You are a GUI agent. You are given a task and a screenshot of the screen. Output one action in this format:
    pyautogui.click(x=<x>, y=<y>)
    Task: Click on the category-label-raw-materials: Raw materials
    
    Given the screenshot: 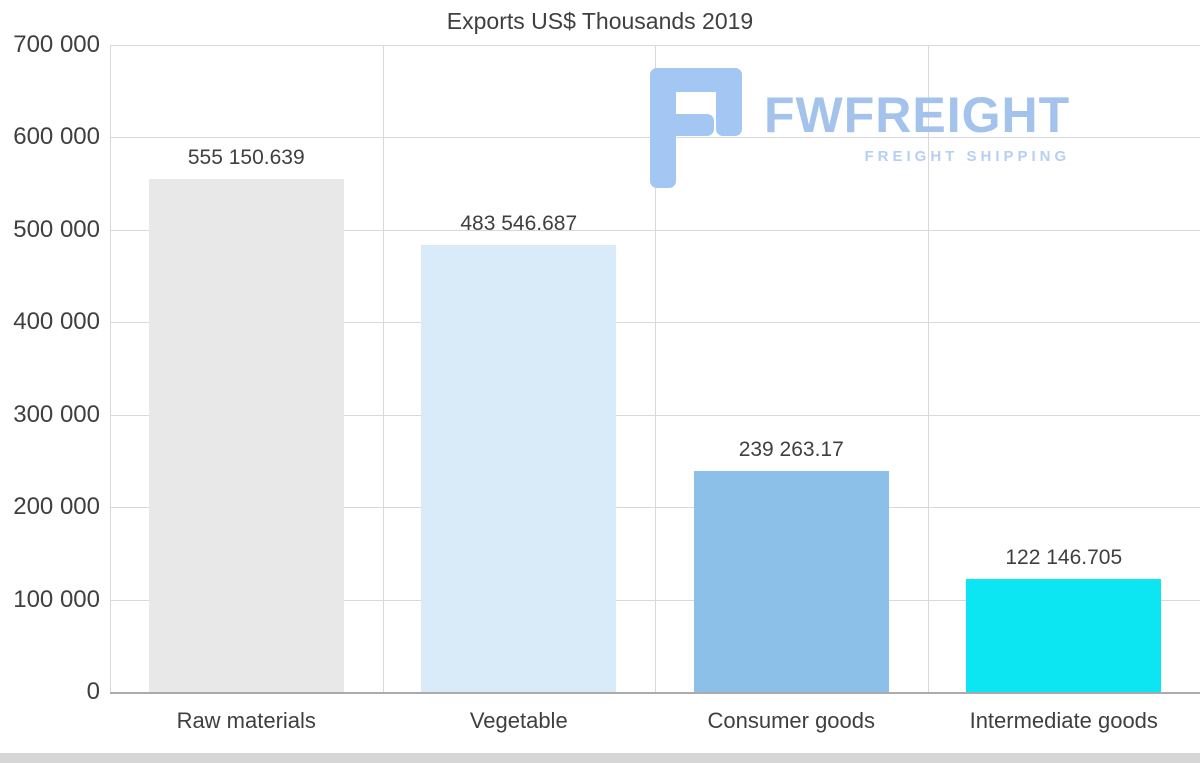 What is the action you would take?
    pyautogui.click(x=246, y=720)
    